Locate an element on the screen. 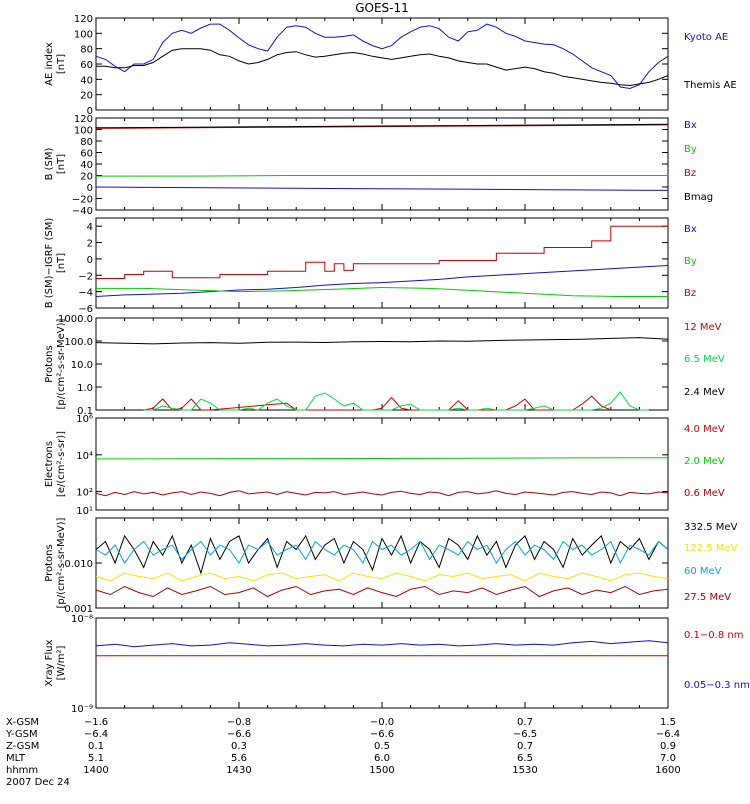 This screenshot has width=750, height=804. x-axis-value: 0.1 is located at coordinates (96, 746).